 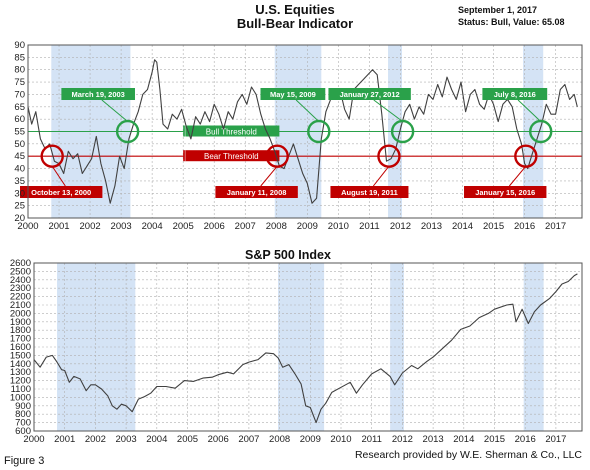 I want to click on callout-label: January 15, 2016, so click(x=505, y=192).